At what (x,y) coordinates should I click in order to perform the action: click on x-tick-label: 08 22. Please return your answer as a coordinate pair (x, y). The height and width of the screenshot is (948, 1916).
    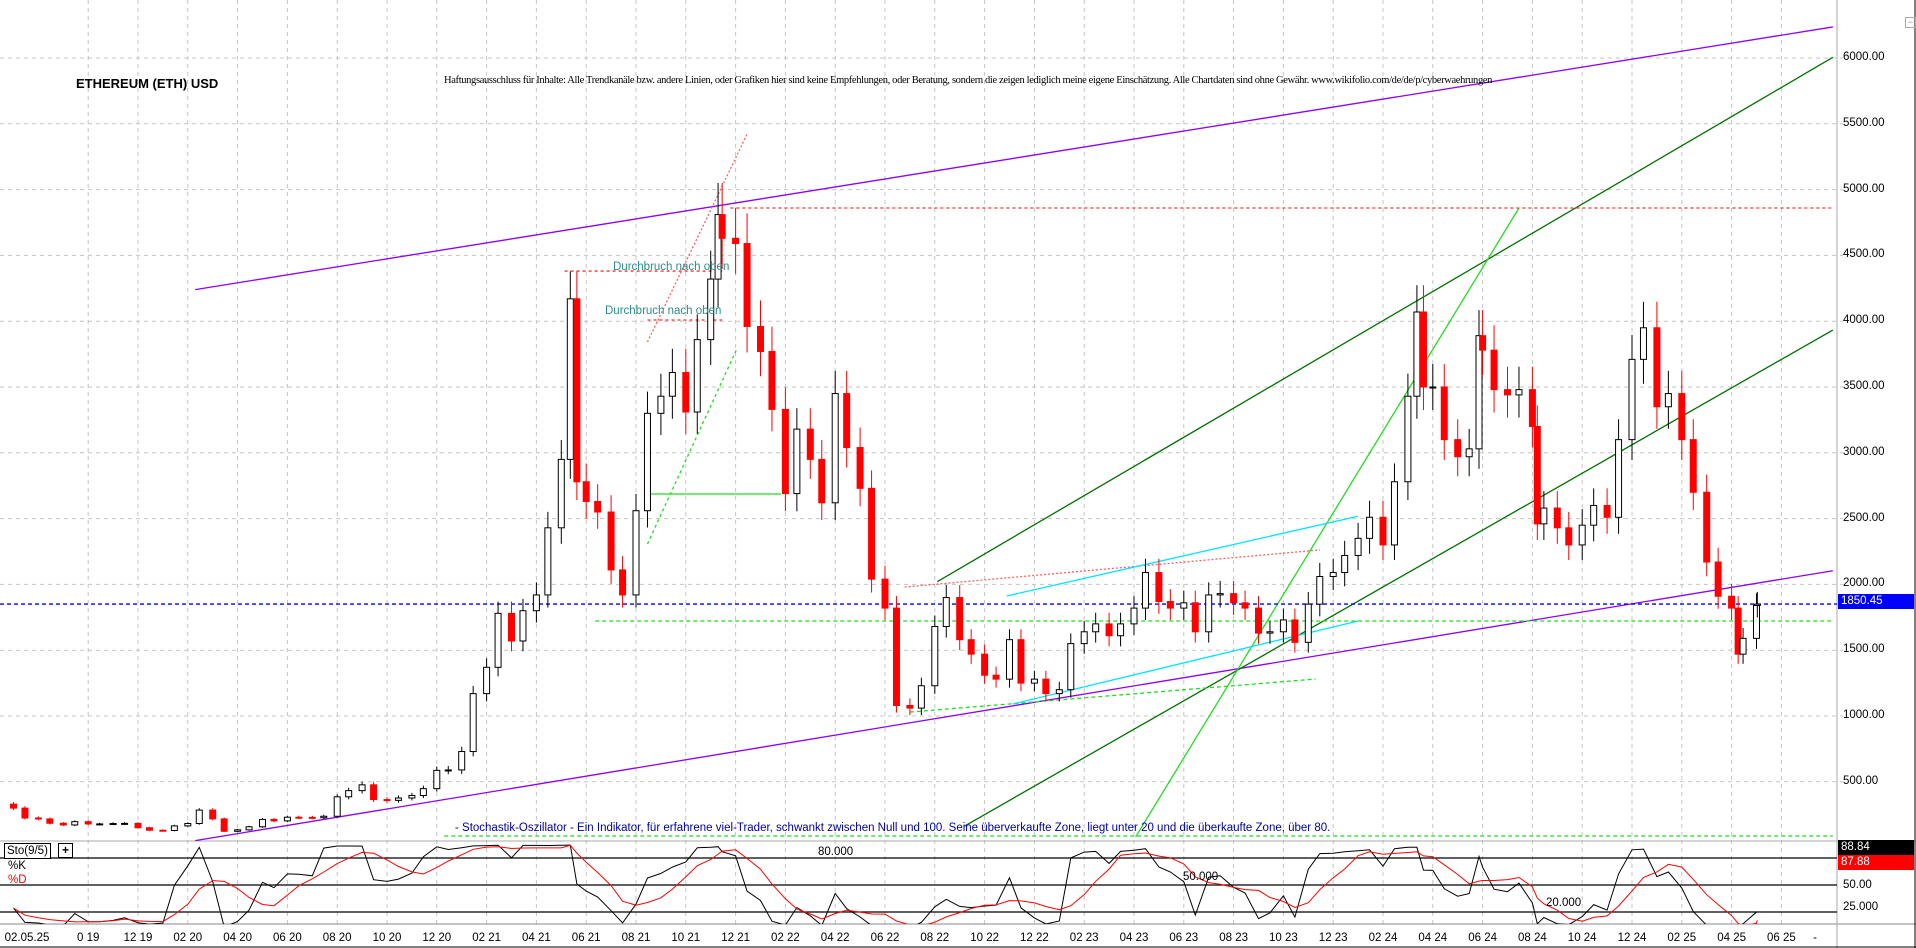
    Looking at the image, I should click on (935, 938).